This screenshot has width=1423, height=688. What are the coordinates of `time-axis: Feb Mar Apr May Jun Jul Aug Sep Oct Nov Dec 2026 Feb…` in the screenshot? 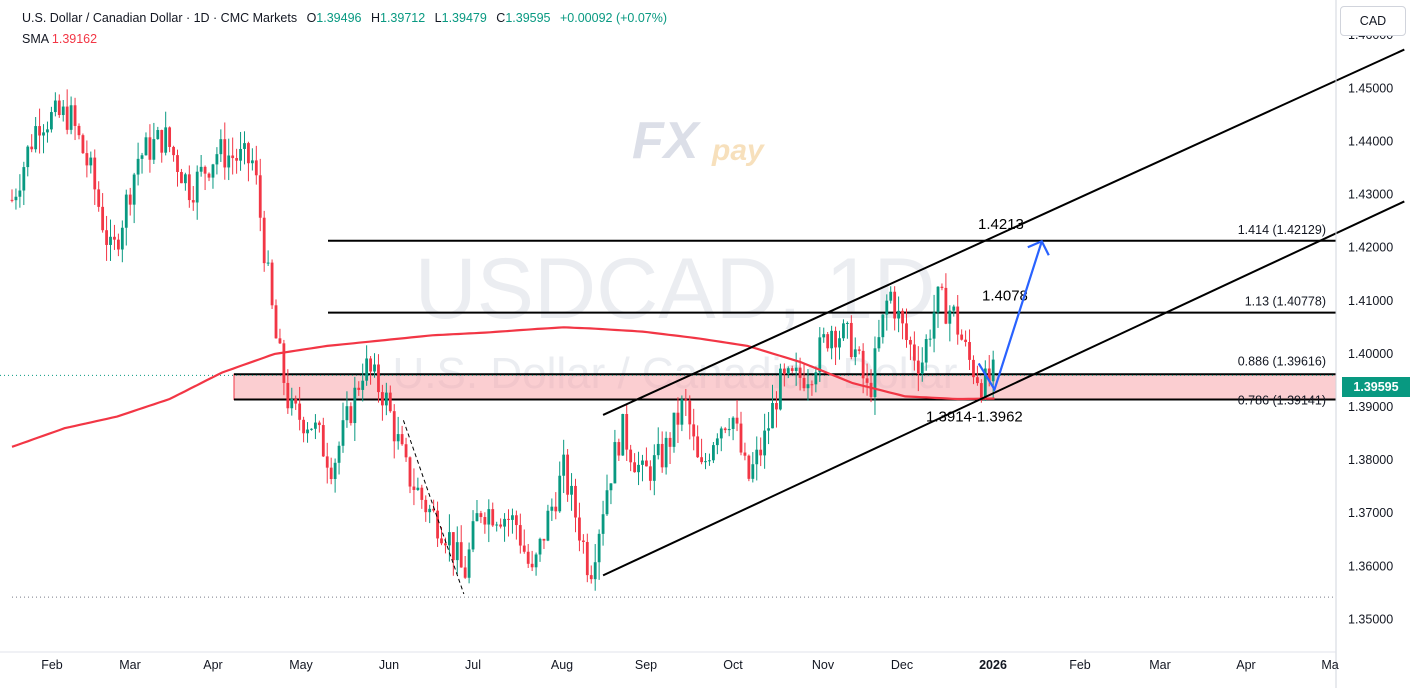 It's located at (669, 661).